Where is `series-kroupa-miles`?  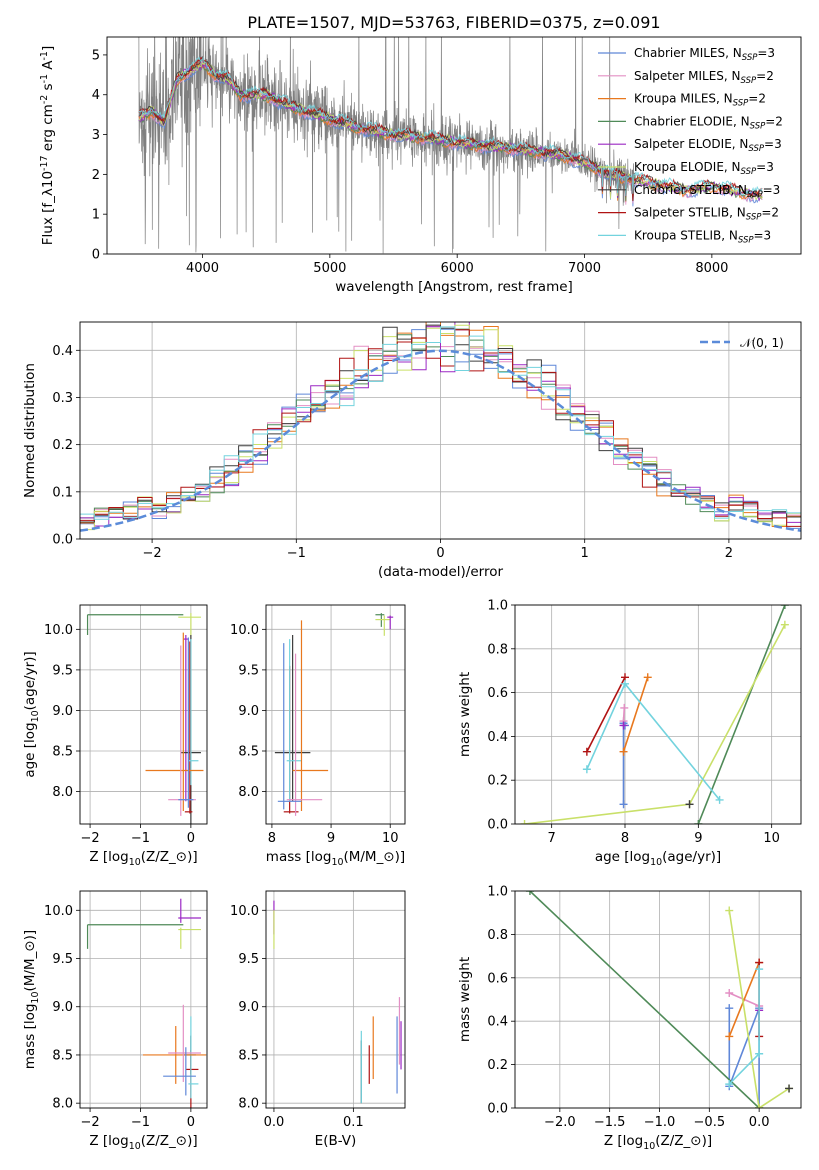
series-kroupa-miles is located at coordinates (635, 714).